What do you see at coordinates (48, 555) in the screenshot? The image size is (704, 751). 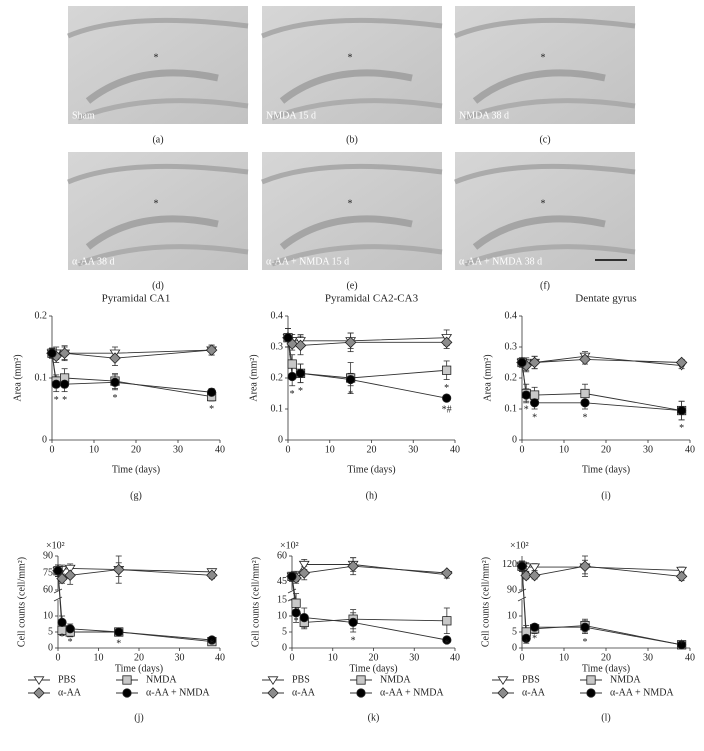 I see `y-tick-label: 90` at bounding box center [48, 555].